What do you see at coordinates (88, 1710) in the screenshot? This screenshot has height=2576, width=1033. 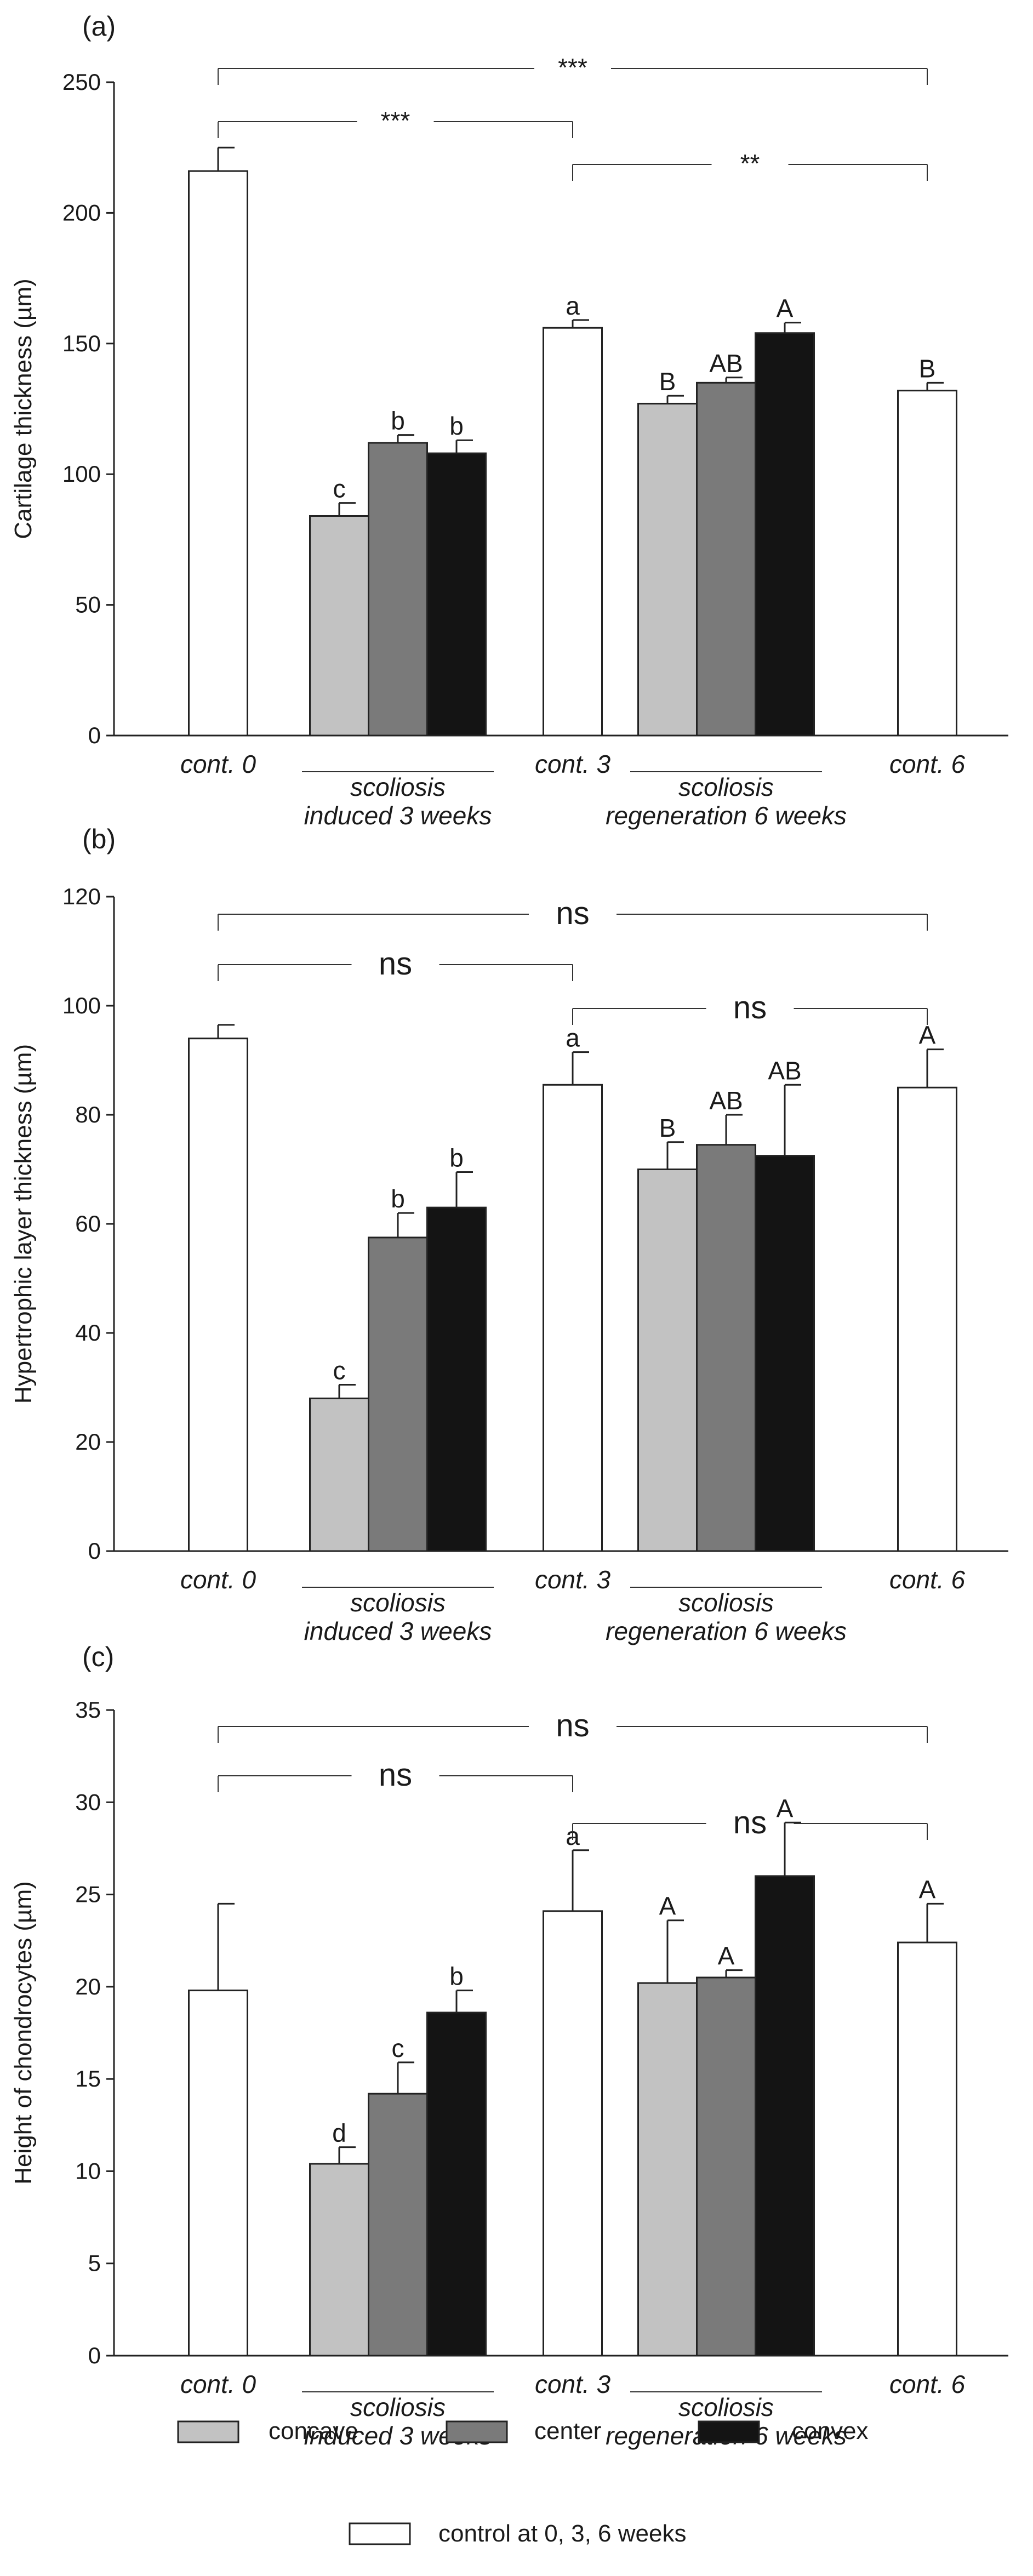 I see `y-tick-label: 35` at bounding box center [88, 1710].